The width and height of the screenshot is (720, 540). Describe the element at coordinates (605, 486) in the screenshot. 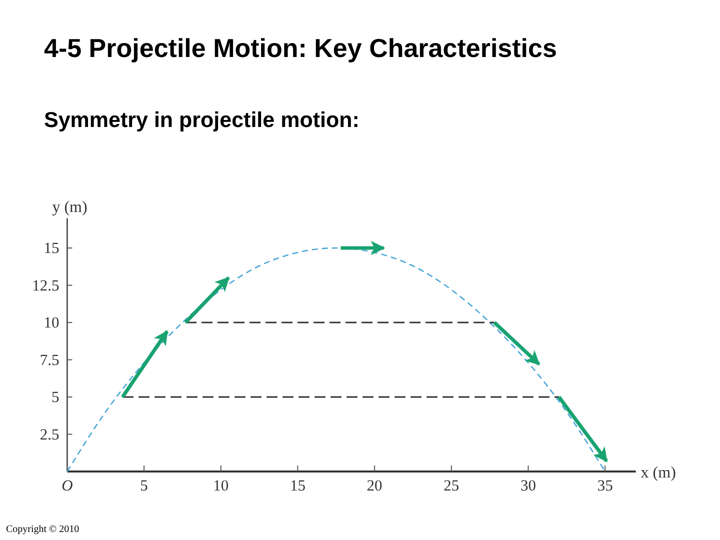

I see `x-tick-label: 35` at that location.